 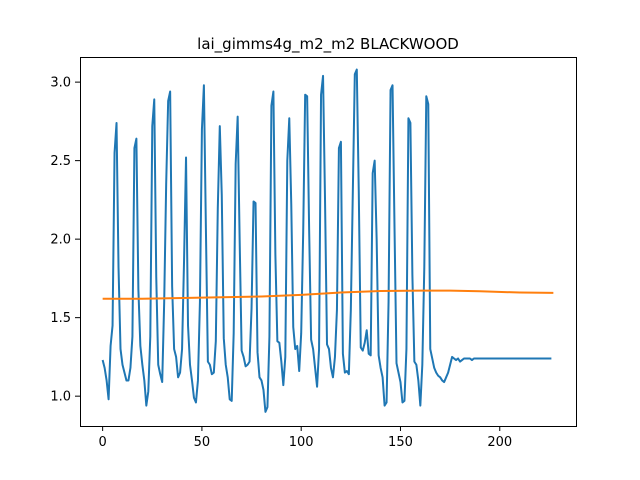 I want to click on x-tick-label: 100, so click(x=301, y=442).